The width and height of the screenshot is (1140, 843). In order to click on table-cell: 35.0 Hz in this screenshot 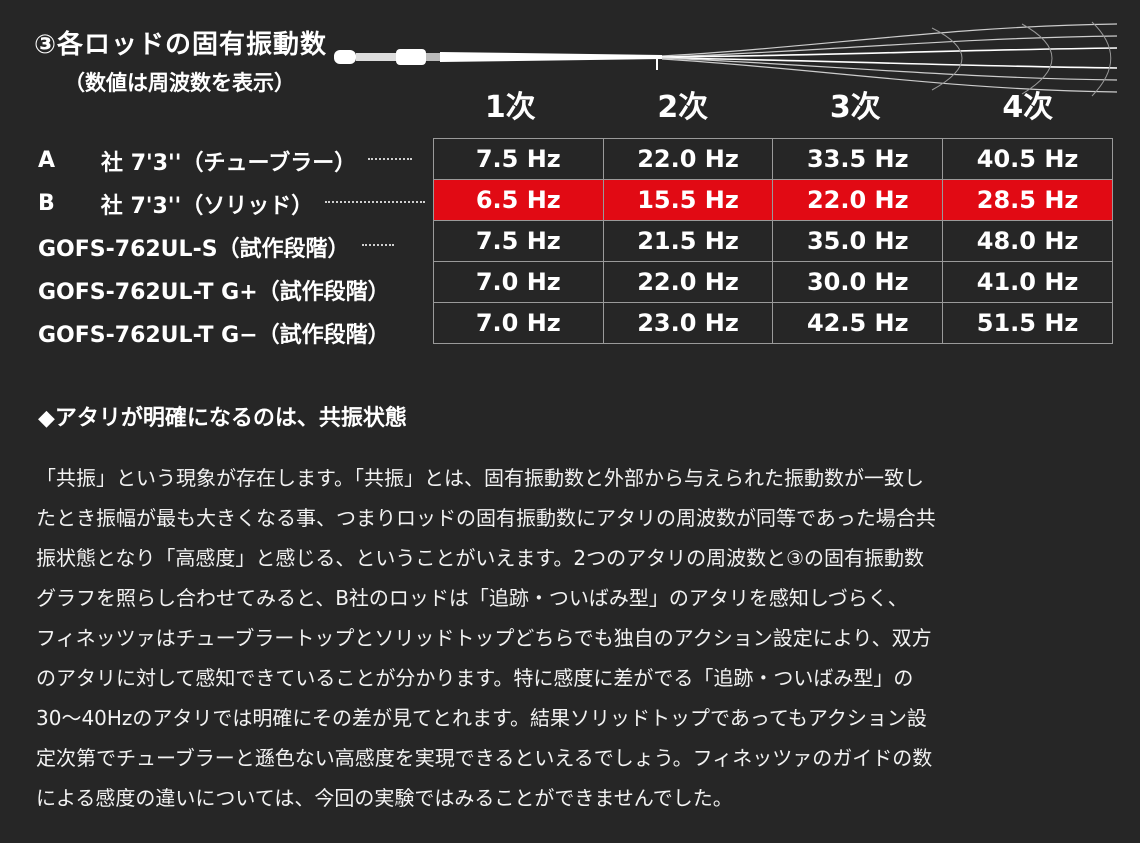, I will do `click(858, 241)`.